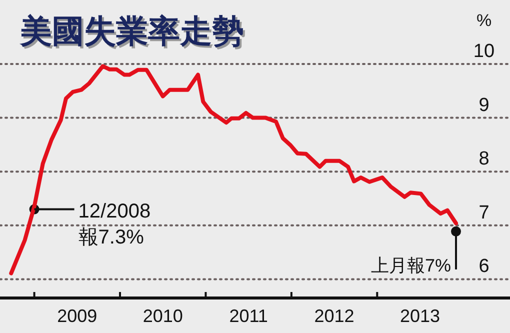 This screenshot has width=510, height=333. What do you see at coordinates (114, 224) in the screenshot?
I see `annotation: 12/2008 報7.3%` at bounding box center [114, 224].